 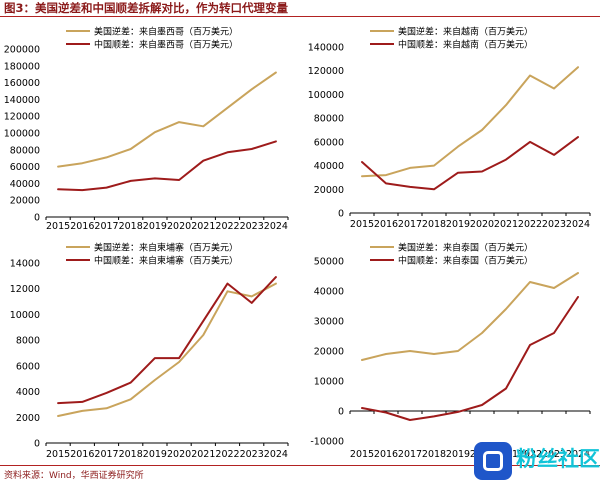 What do you see at coordinates (329, 322) in the screenshot?
I see `y-tick-label: 30000` at bounding box center [329, 322].